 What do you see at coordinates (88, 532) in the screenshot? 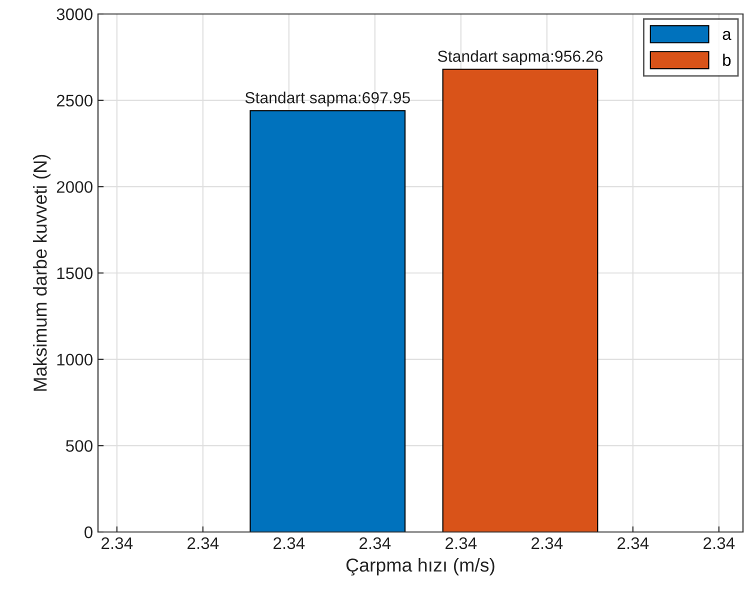
I see `y-tick-label: 0` at bounding box center [88, 532].